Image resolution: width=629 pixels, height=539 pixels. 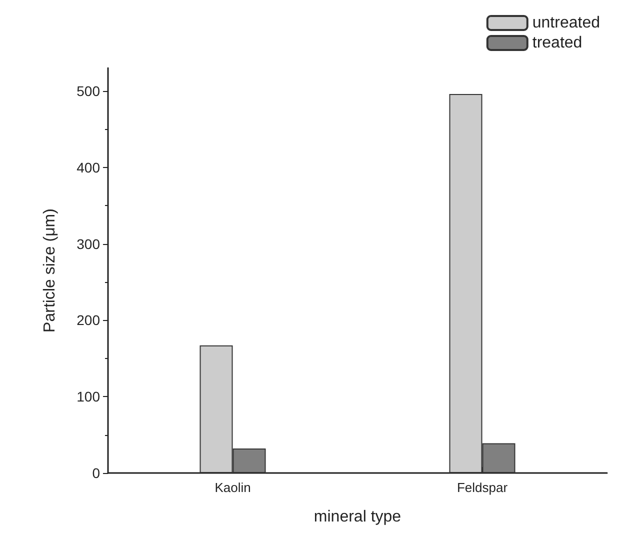 What do you see at coordinates (358, 517) in the screenshot?
I see `x-axis-title: mineral type` at bounding box center [358, 517].